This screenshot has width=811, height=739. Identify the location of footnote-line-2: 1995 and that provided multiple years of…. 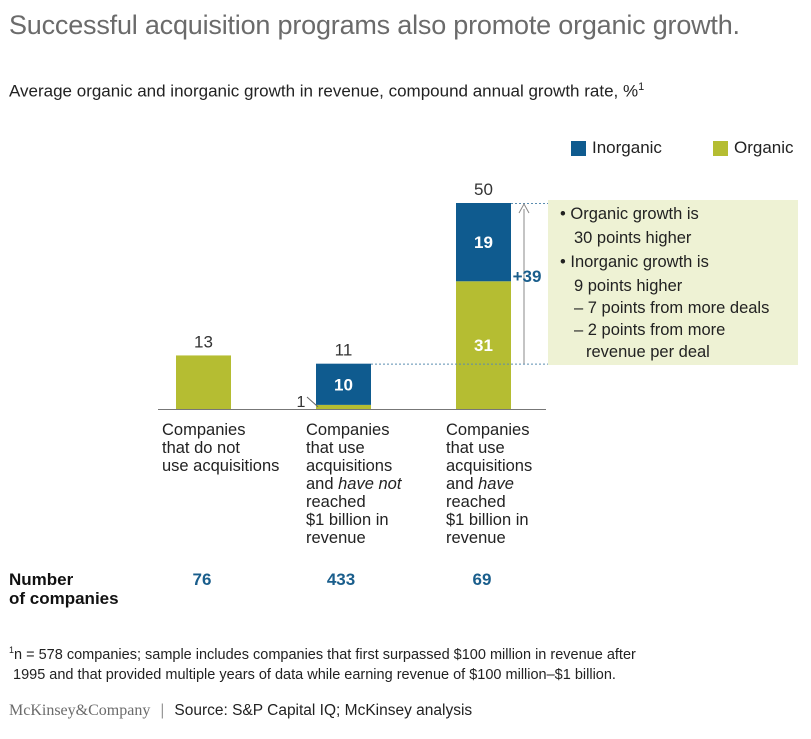
(314, 674).